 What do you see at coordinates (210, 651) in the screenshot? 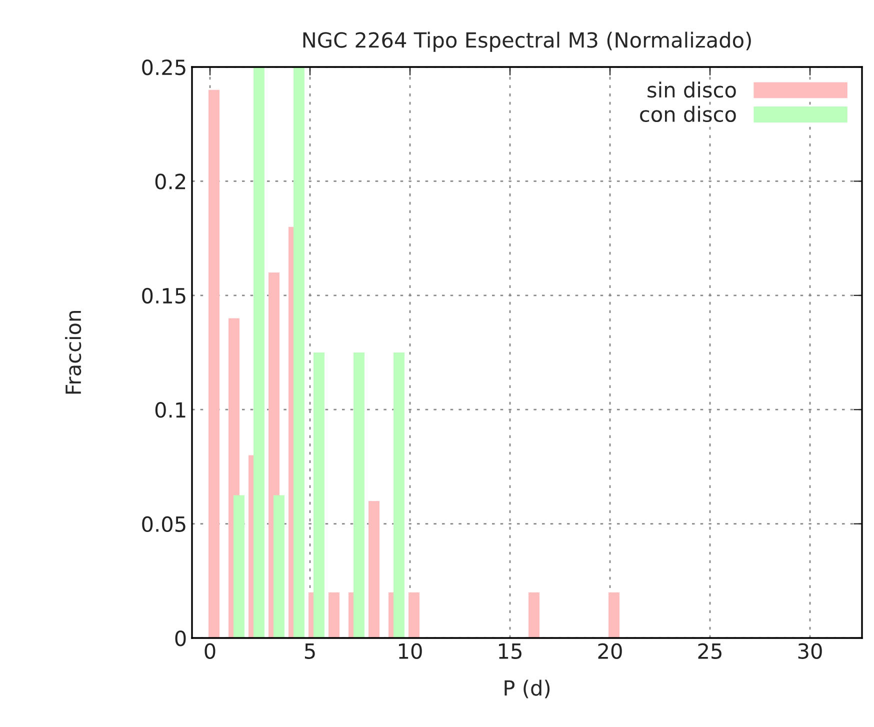
I see `x-tick-label: 0` at bounding box center [210, 651].